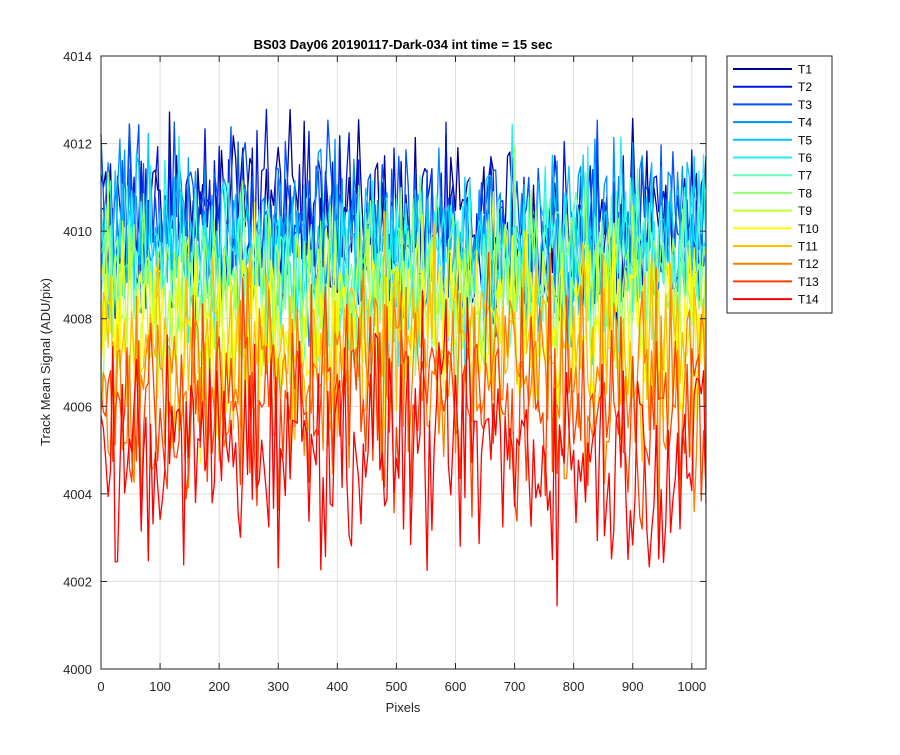 Image resolution: width=900 pixels, height=755 pixels. I want to click on legend-label-t3: T3, so click(805, 105).